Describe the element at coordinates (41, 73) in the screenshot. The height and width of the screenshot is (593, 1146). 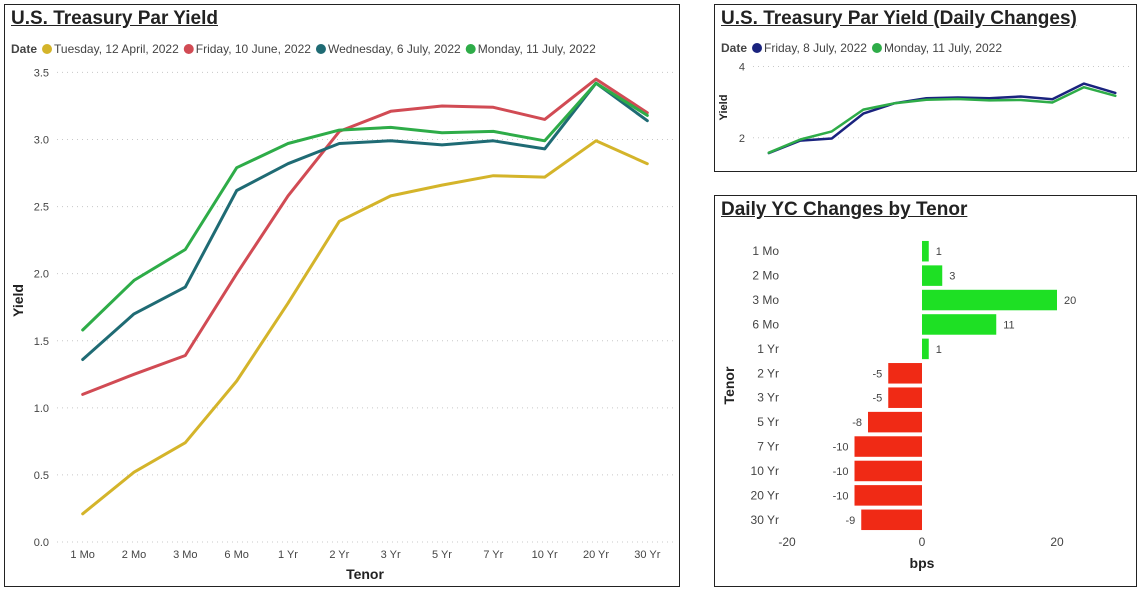
I see `y-tick-label: 3.5` at that location.